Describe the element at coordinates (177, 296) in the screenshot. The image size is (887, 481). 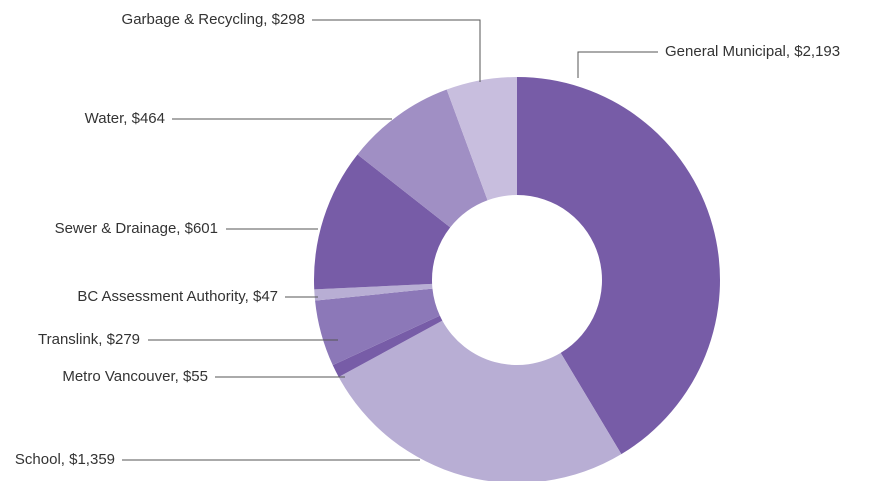
I see `data-label: BC Assessment Authority, $47` at that location.